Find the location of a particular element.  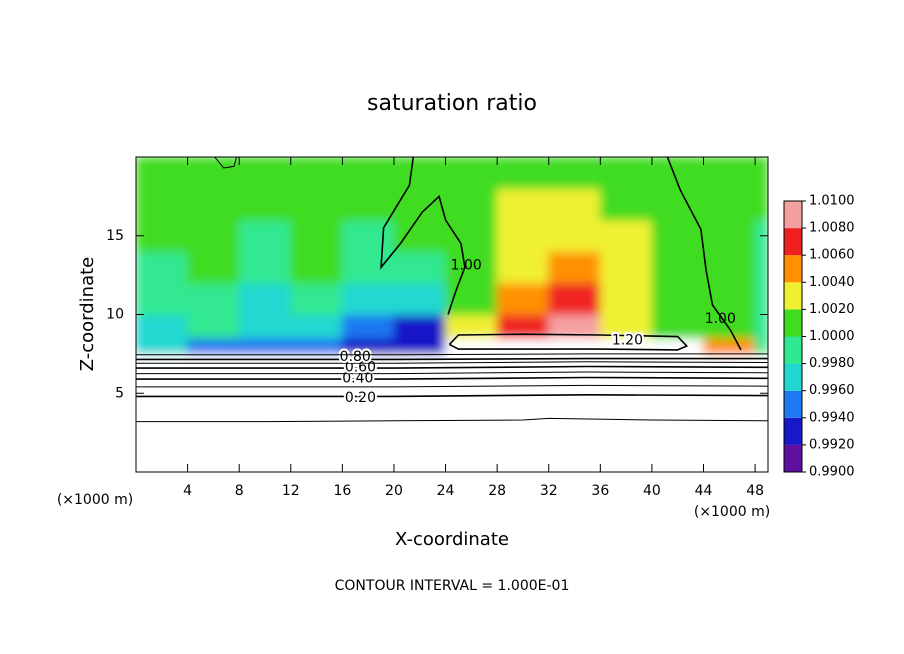

x-tick-label: 28 is located at coordinates (497, 491).